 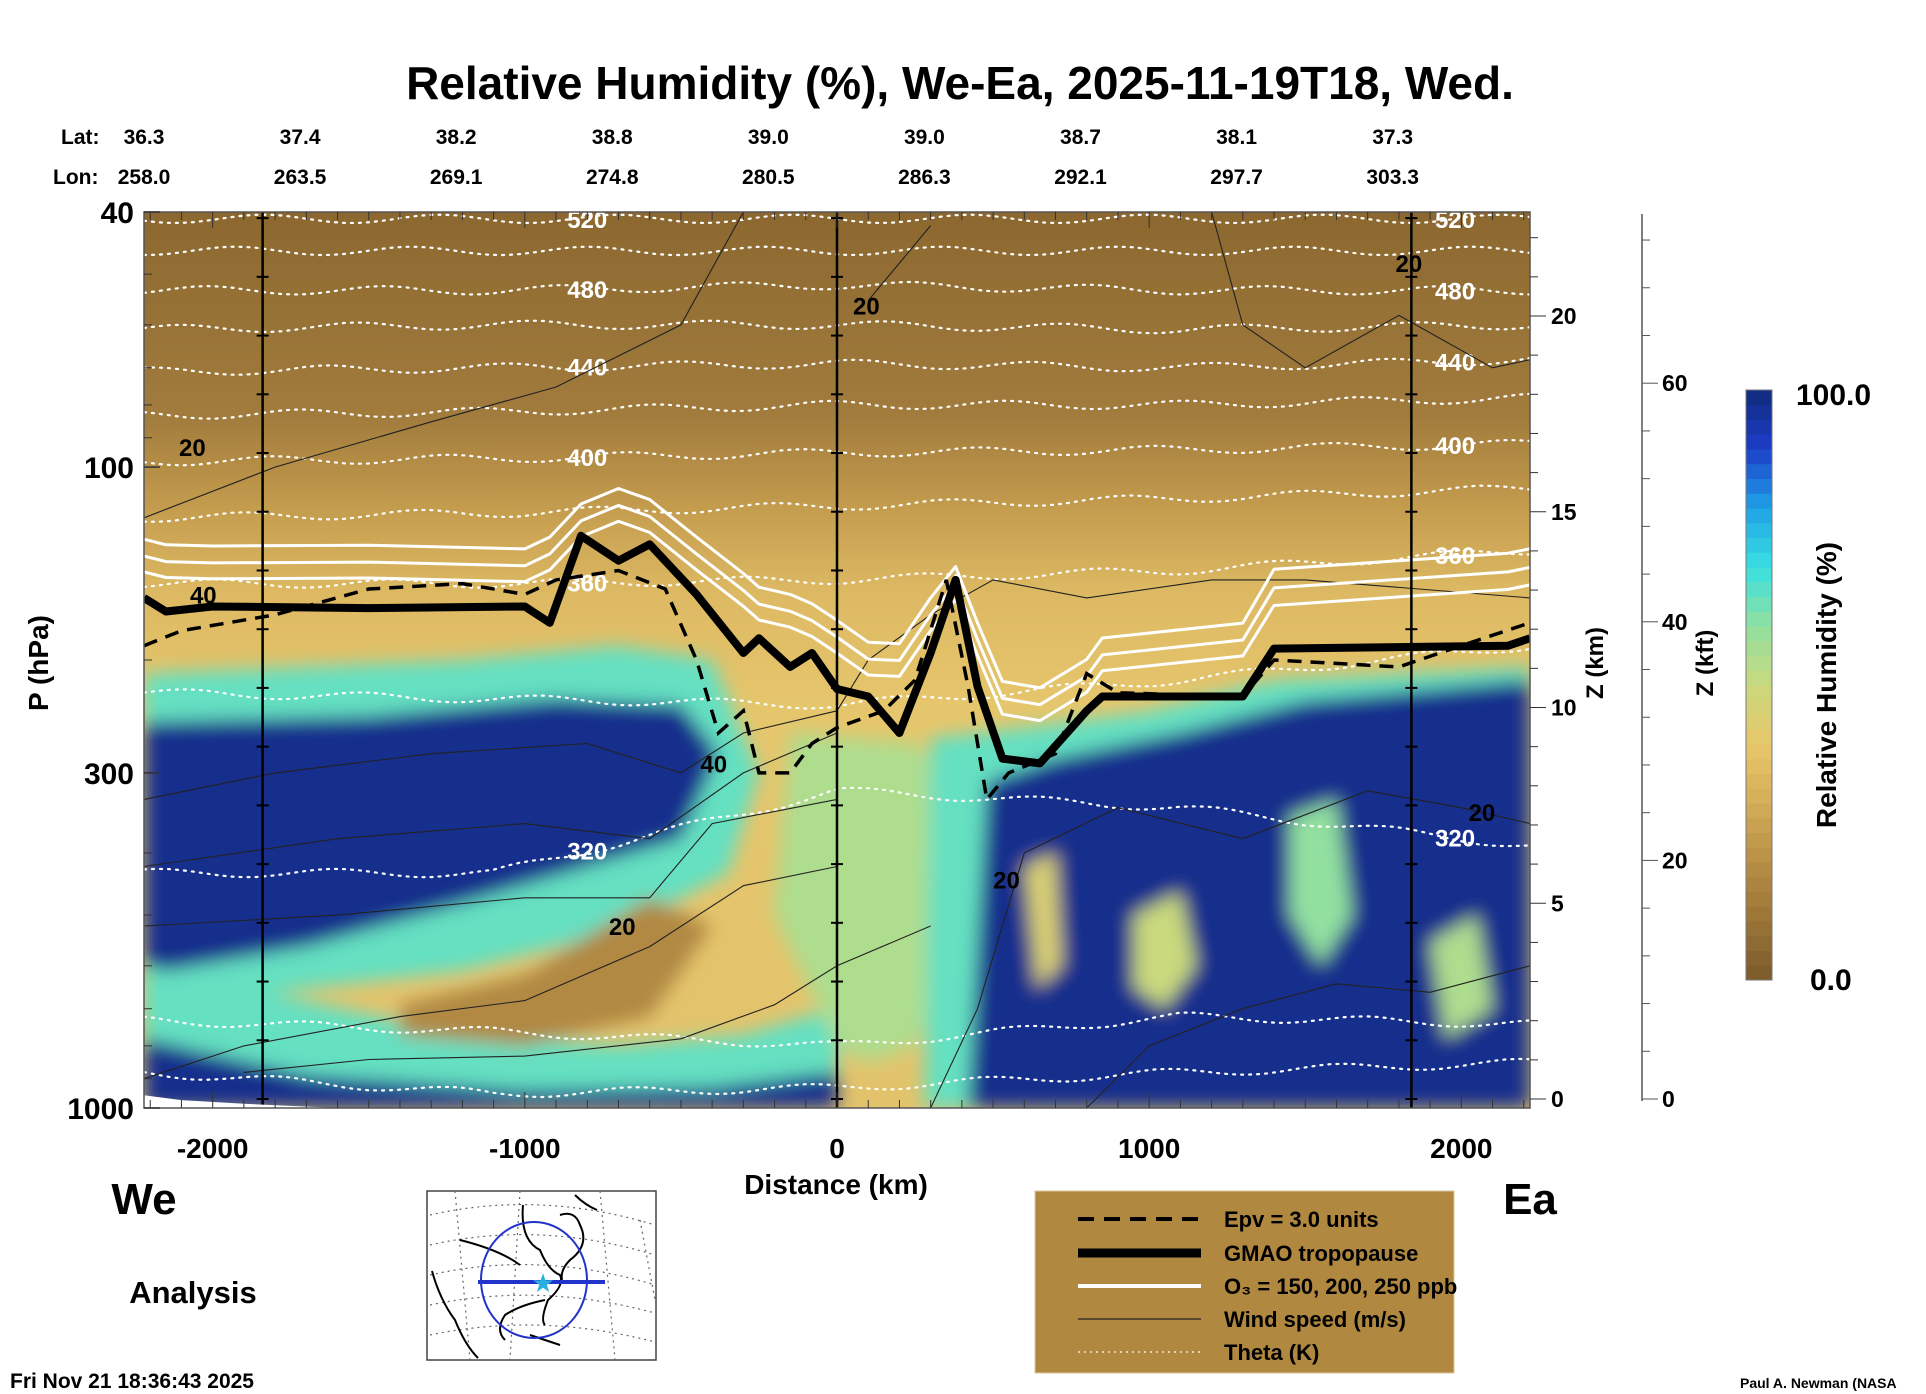 What do you see at coordinates (1595, 663) in the screenshot?
I see `zkm-axis-label: Z (km)` at bounding box center [1595, 663].